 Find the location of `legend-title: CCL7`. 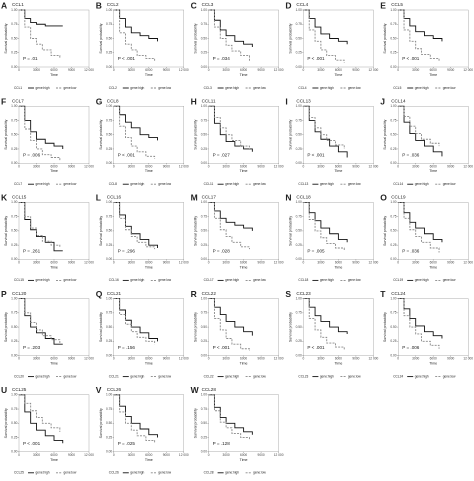

legend-title: CCL7 is located at coordinates (18, 184).